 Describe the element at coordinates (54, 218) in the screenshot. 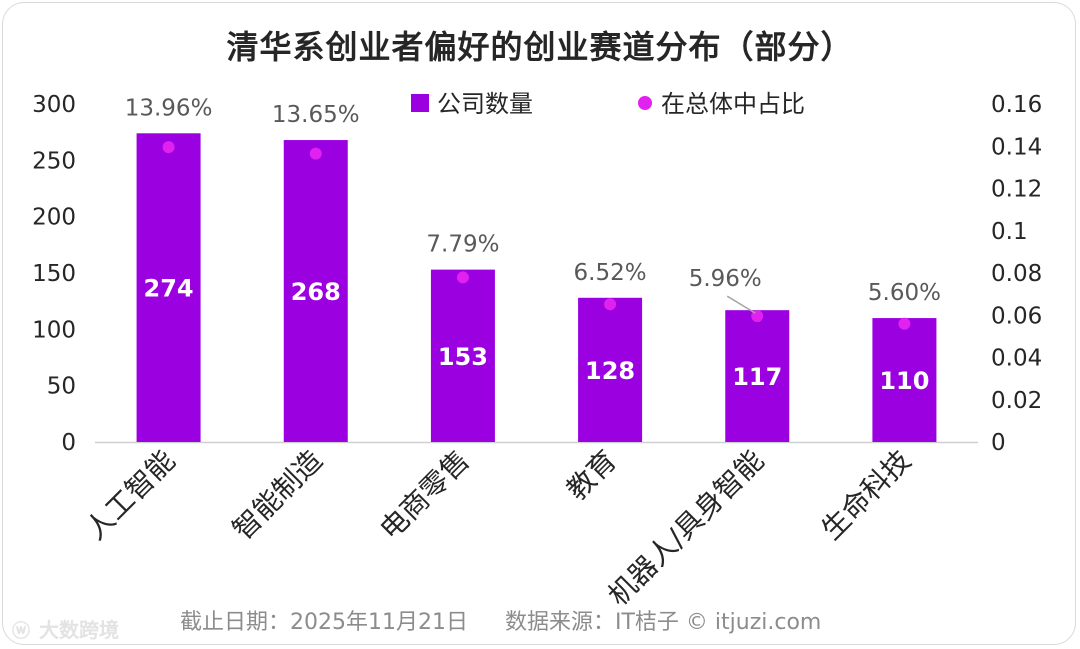

I see `left-axis-tick: 200` at that location.